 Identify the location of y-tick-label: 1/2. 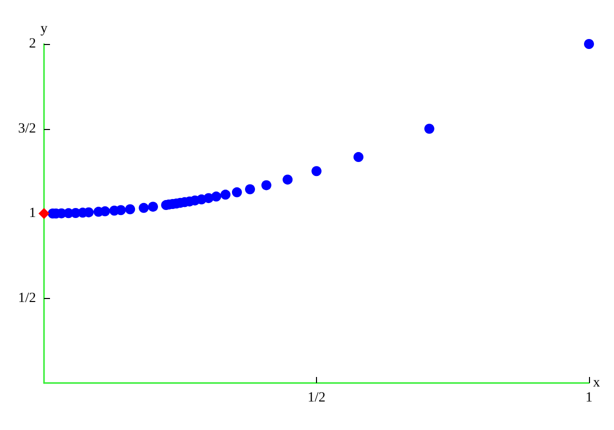
(27, 298).